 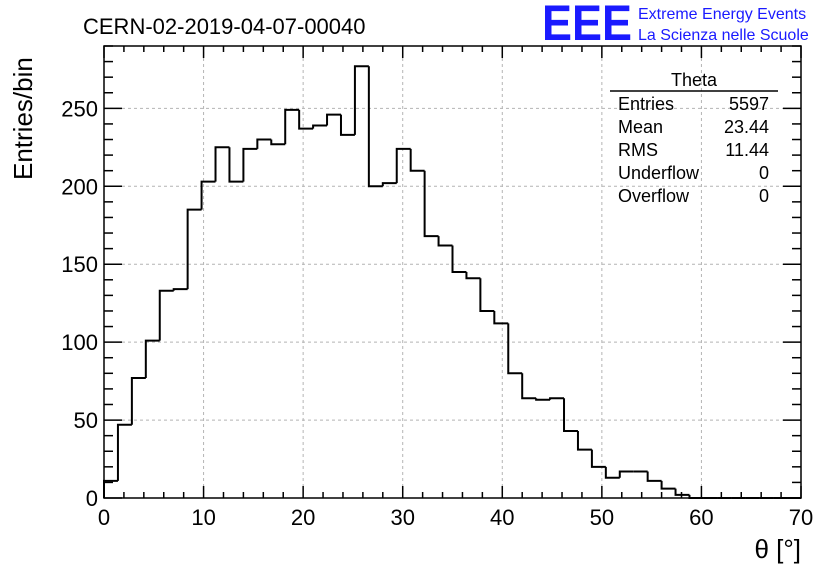 I want to click on x-tick-label: 70, so click(x=801, y=517).